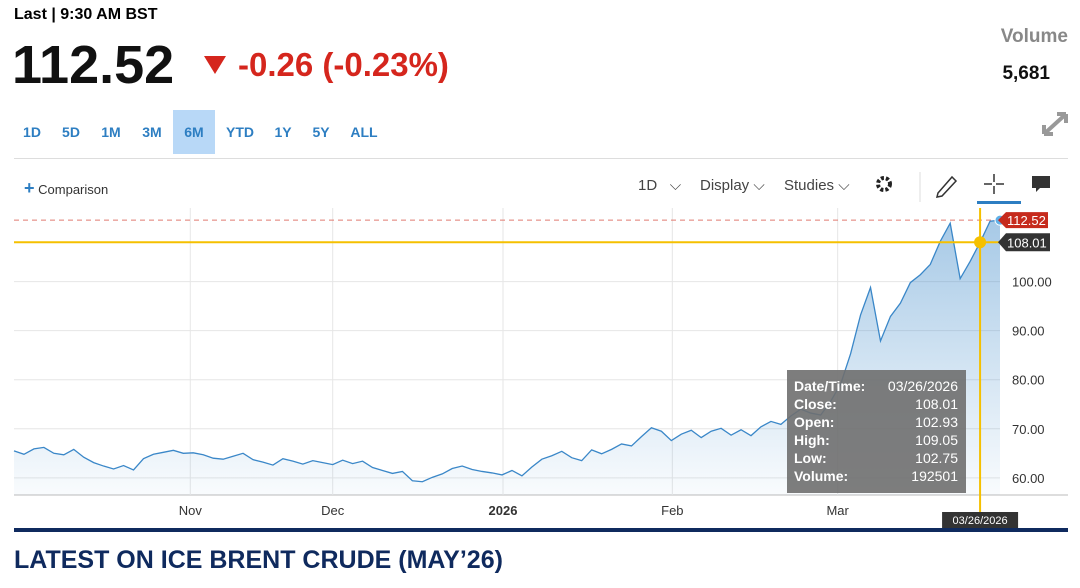  What do you see at coordinates (815, 404) in the screenshot?
I see `tooltip-label: Close:` at bounding box center [815, 404].